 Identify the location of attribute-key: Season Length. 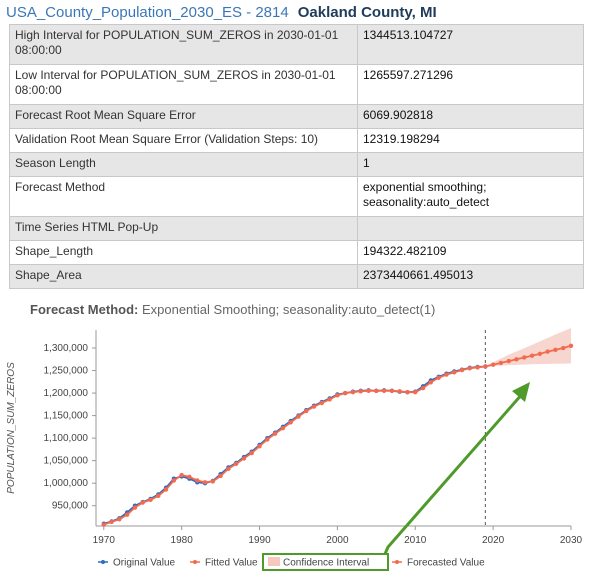
(183, 164).